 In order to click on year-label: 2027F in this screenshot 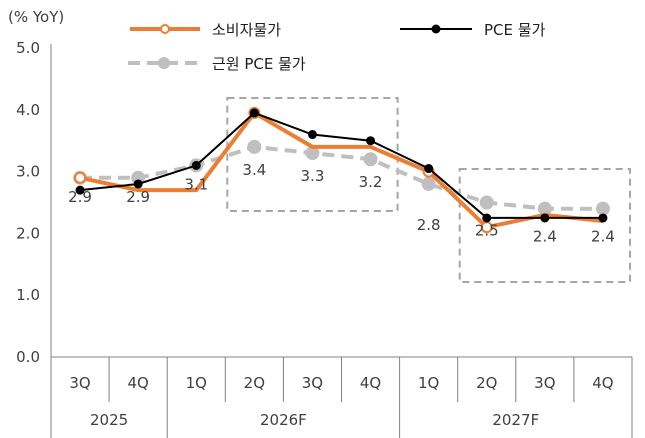, I will do `click(515, 420)`.